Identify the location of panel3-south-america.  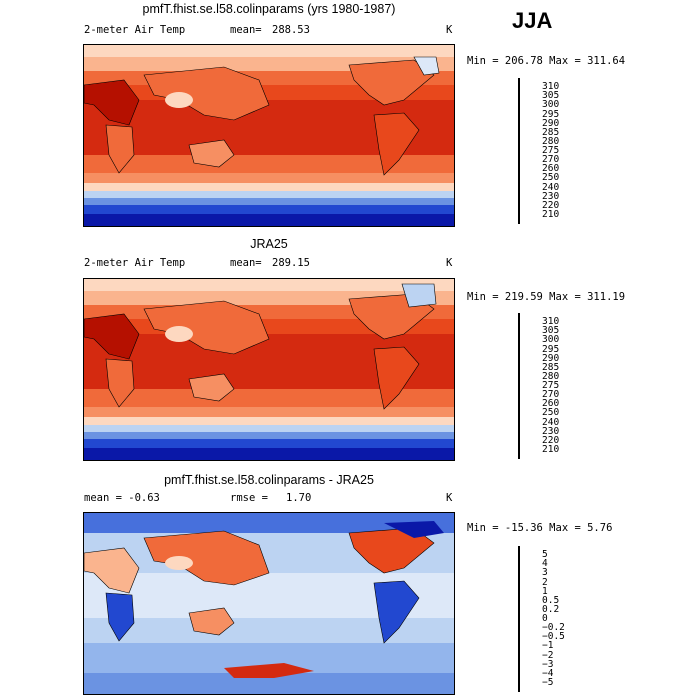
(396, 612).